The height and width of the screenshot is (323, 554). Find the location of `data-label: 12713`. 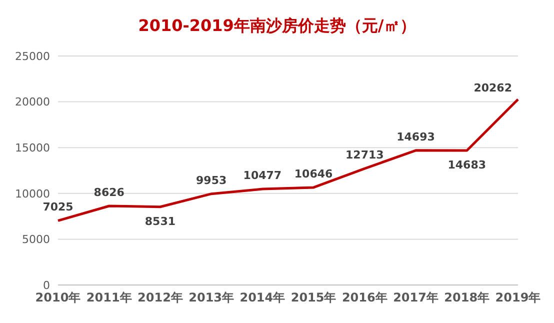

data-label: 12713 is located at coordinates (365, 155).